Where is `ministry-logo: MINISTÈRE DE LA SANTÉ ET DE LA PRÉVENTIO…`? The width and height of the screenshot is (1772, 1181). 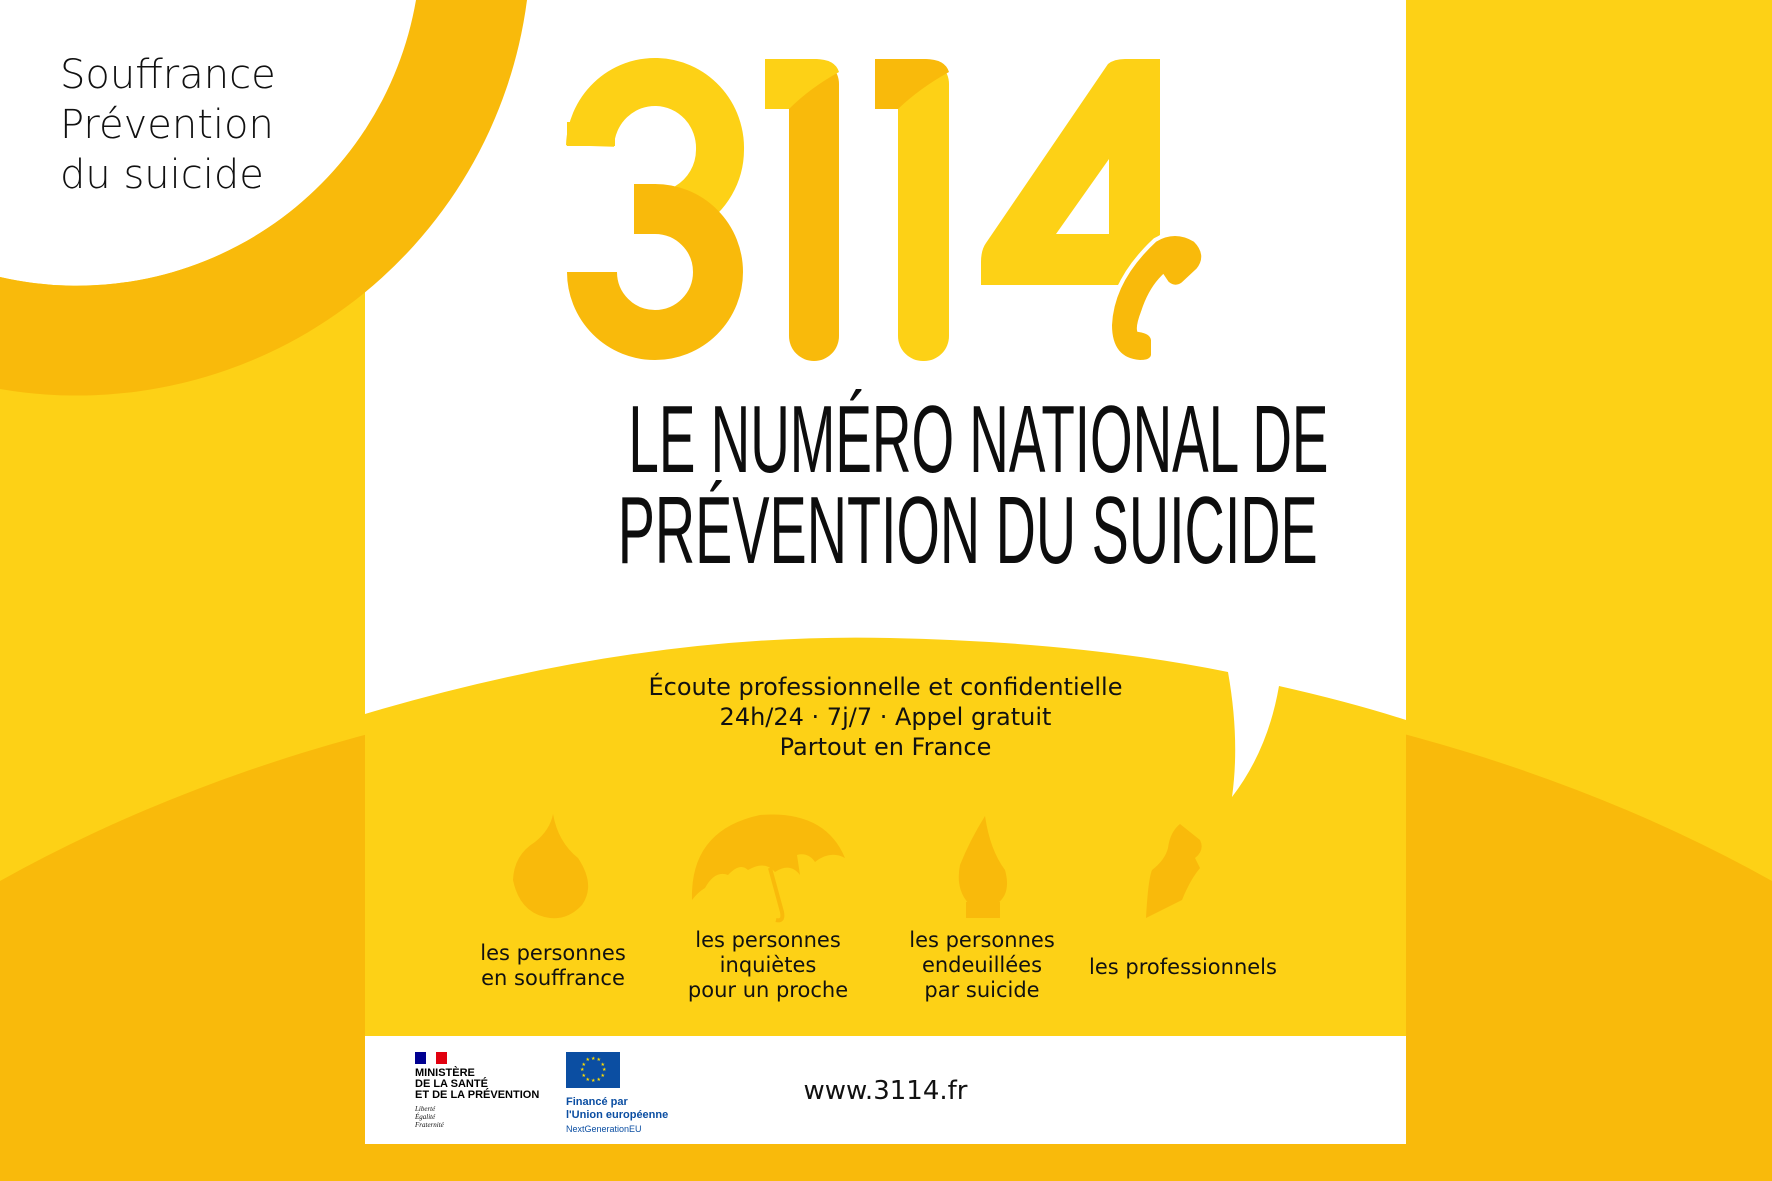 ministry-logo: MINISTÈRE DE LA SANTÉ ET DE LA PRÉVENTIO… is located at coordinates (477, 1090).